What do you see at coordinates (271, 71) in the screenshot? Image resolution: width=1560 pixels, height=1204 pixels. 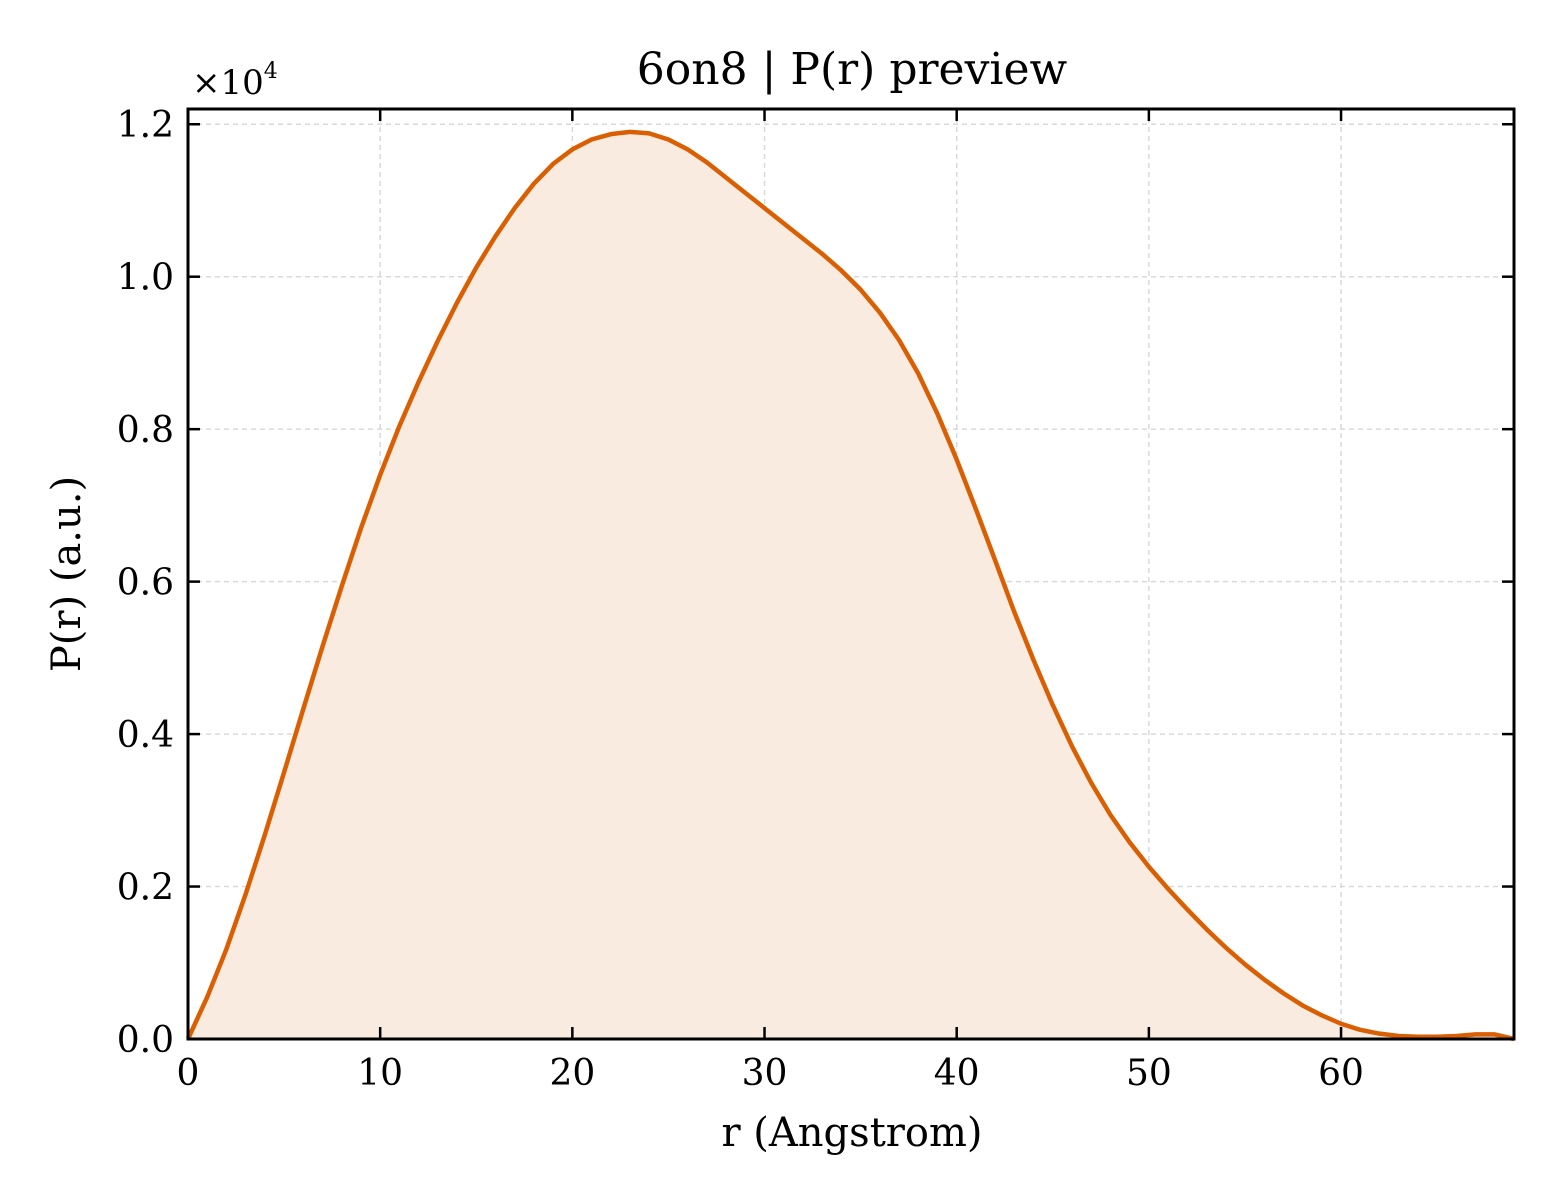 I see `y-multiplier-exponent: 4` at bounding box center [271, 71].